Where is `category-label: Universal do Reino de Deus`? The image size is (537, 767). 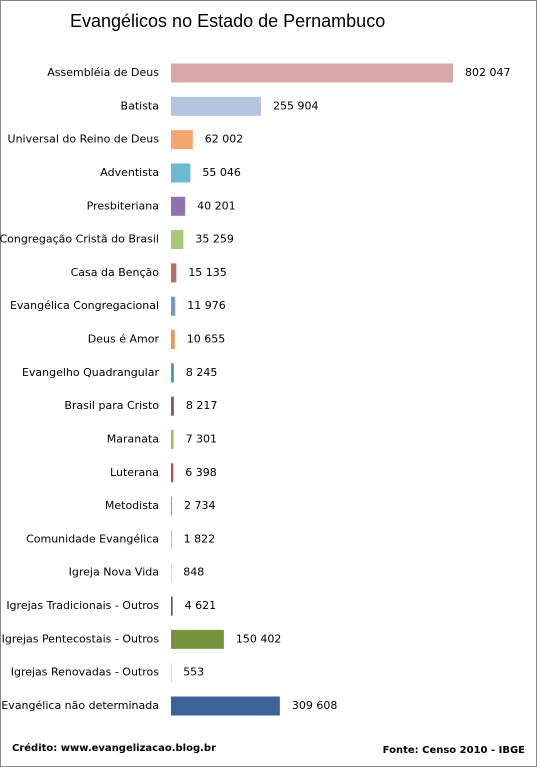 category-label: Universal do Reino de Deus is located at coordinates (84, 139).